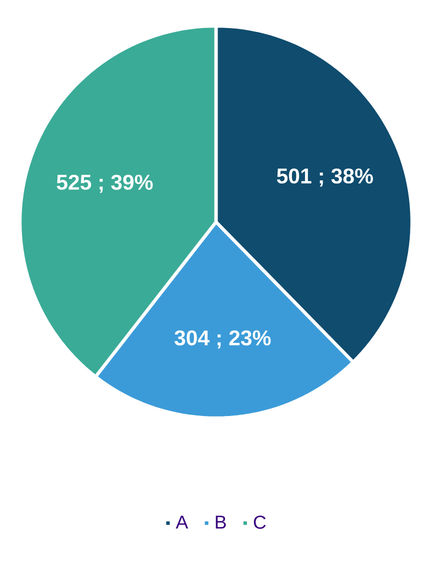 The height and width of the screenshot is (582, 433). What do you see at coordinates (260, 522) in the screenshot?
I see `legend-label: C` at bounding box center [260, 522].